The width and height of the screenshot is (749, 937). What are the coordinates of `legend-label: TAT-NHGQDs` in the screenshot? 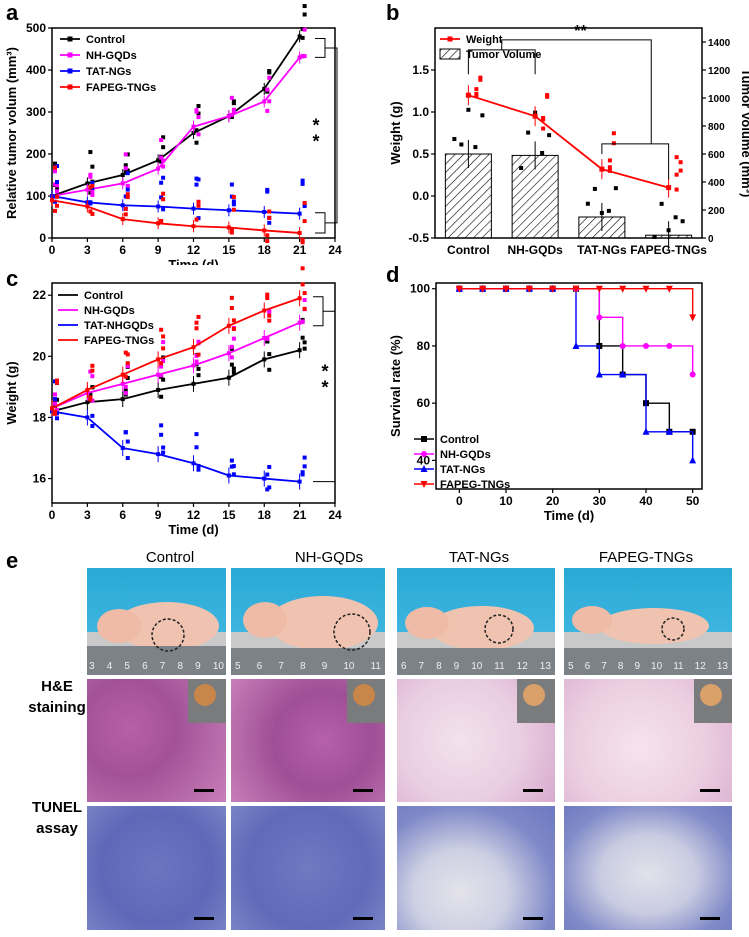 It's located at (119, 326).